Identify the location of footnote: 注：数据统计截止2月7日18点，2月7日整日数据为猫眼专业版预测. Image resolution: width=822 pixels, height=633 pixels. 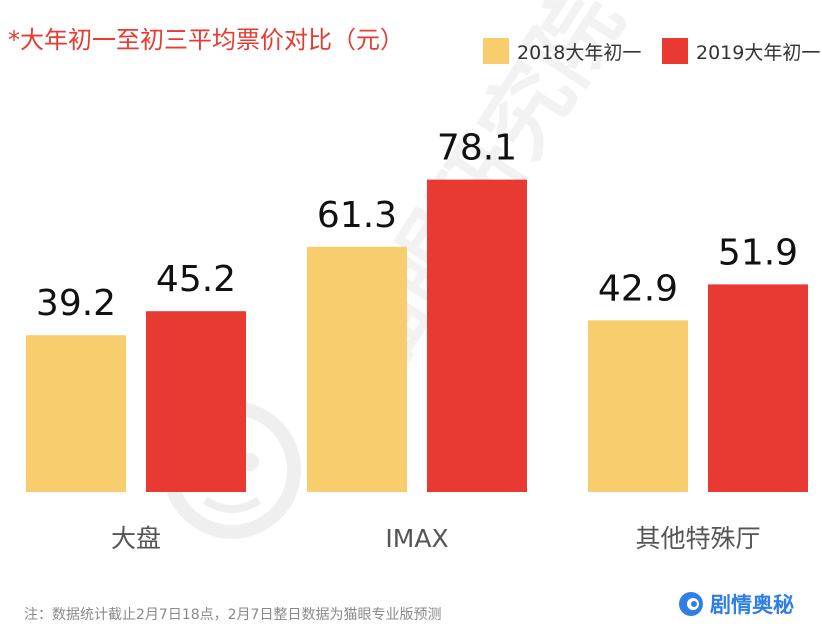
(233, 615).